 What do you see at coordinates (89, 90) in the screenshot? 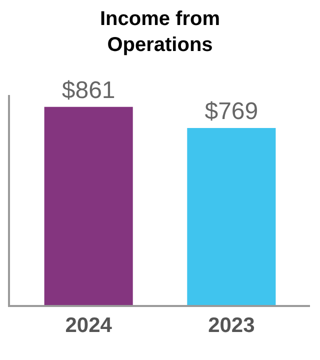
I see `data-label: $861` at bounding box center [89, 90].